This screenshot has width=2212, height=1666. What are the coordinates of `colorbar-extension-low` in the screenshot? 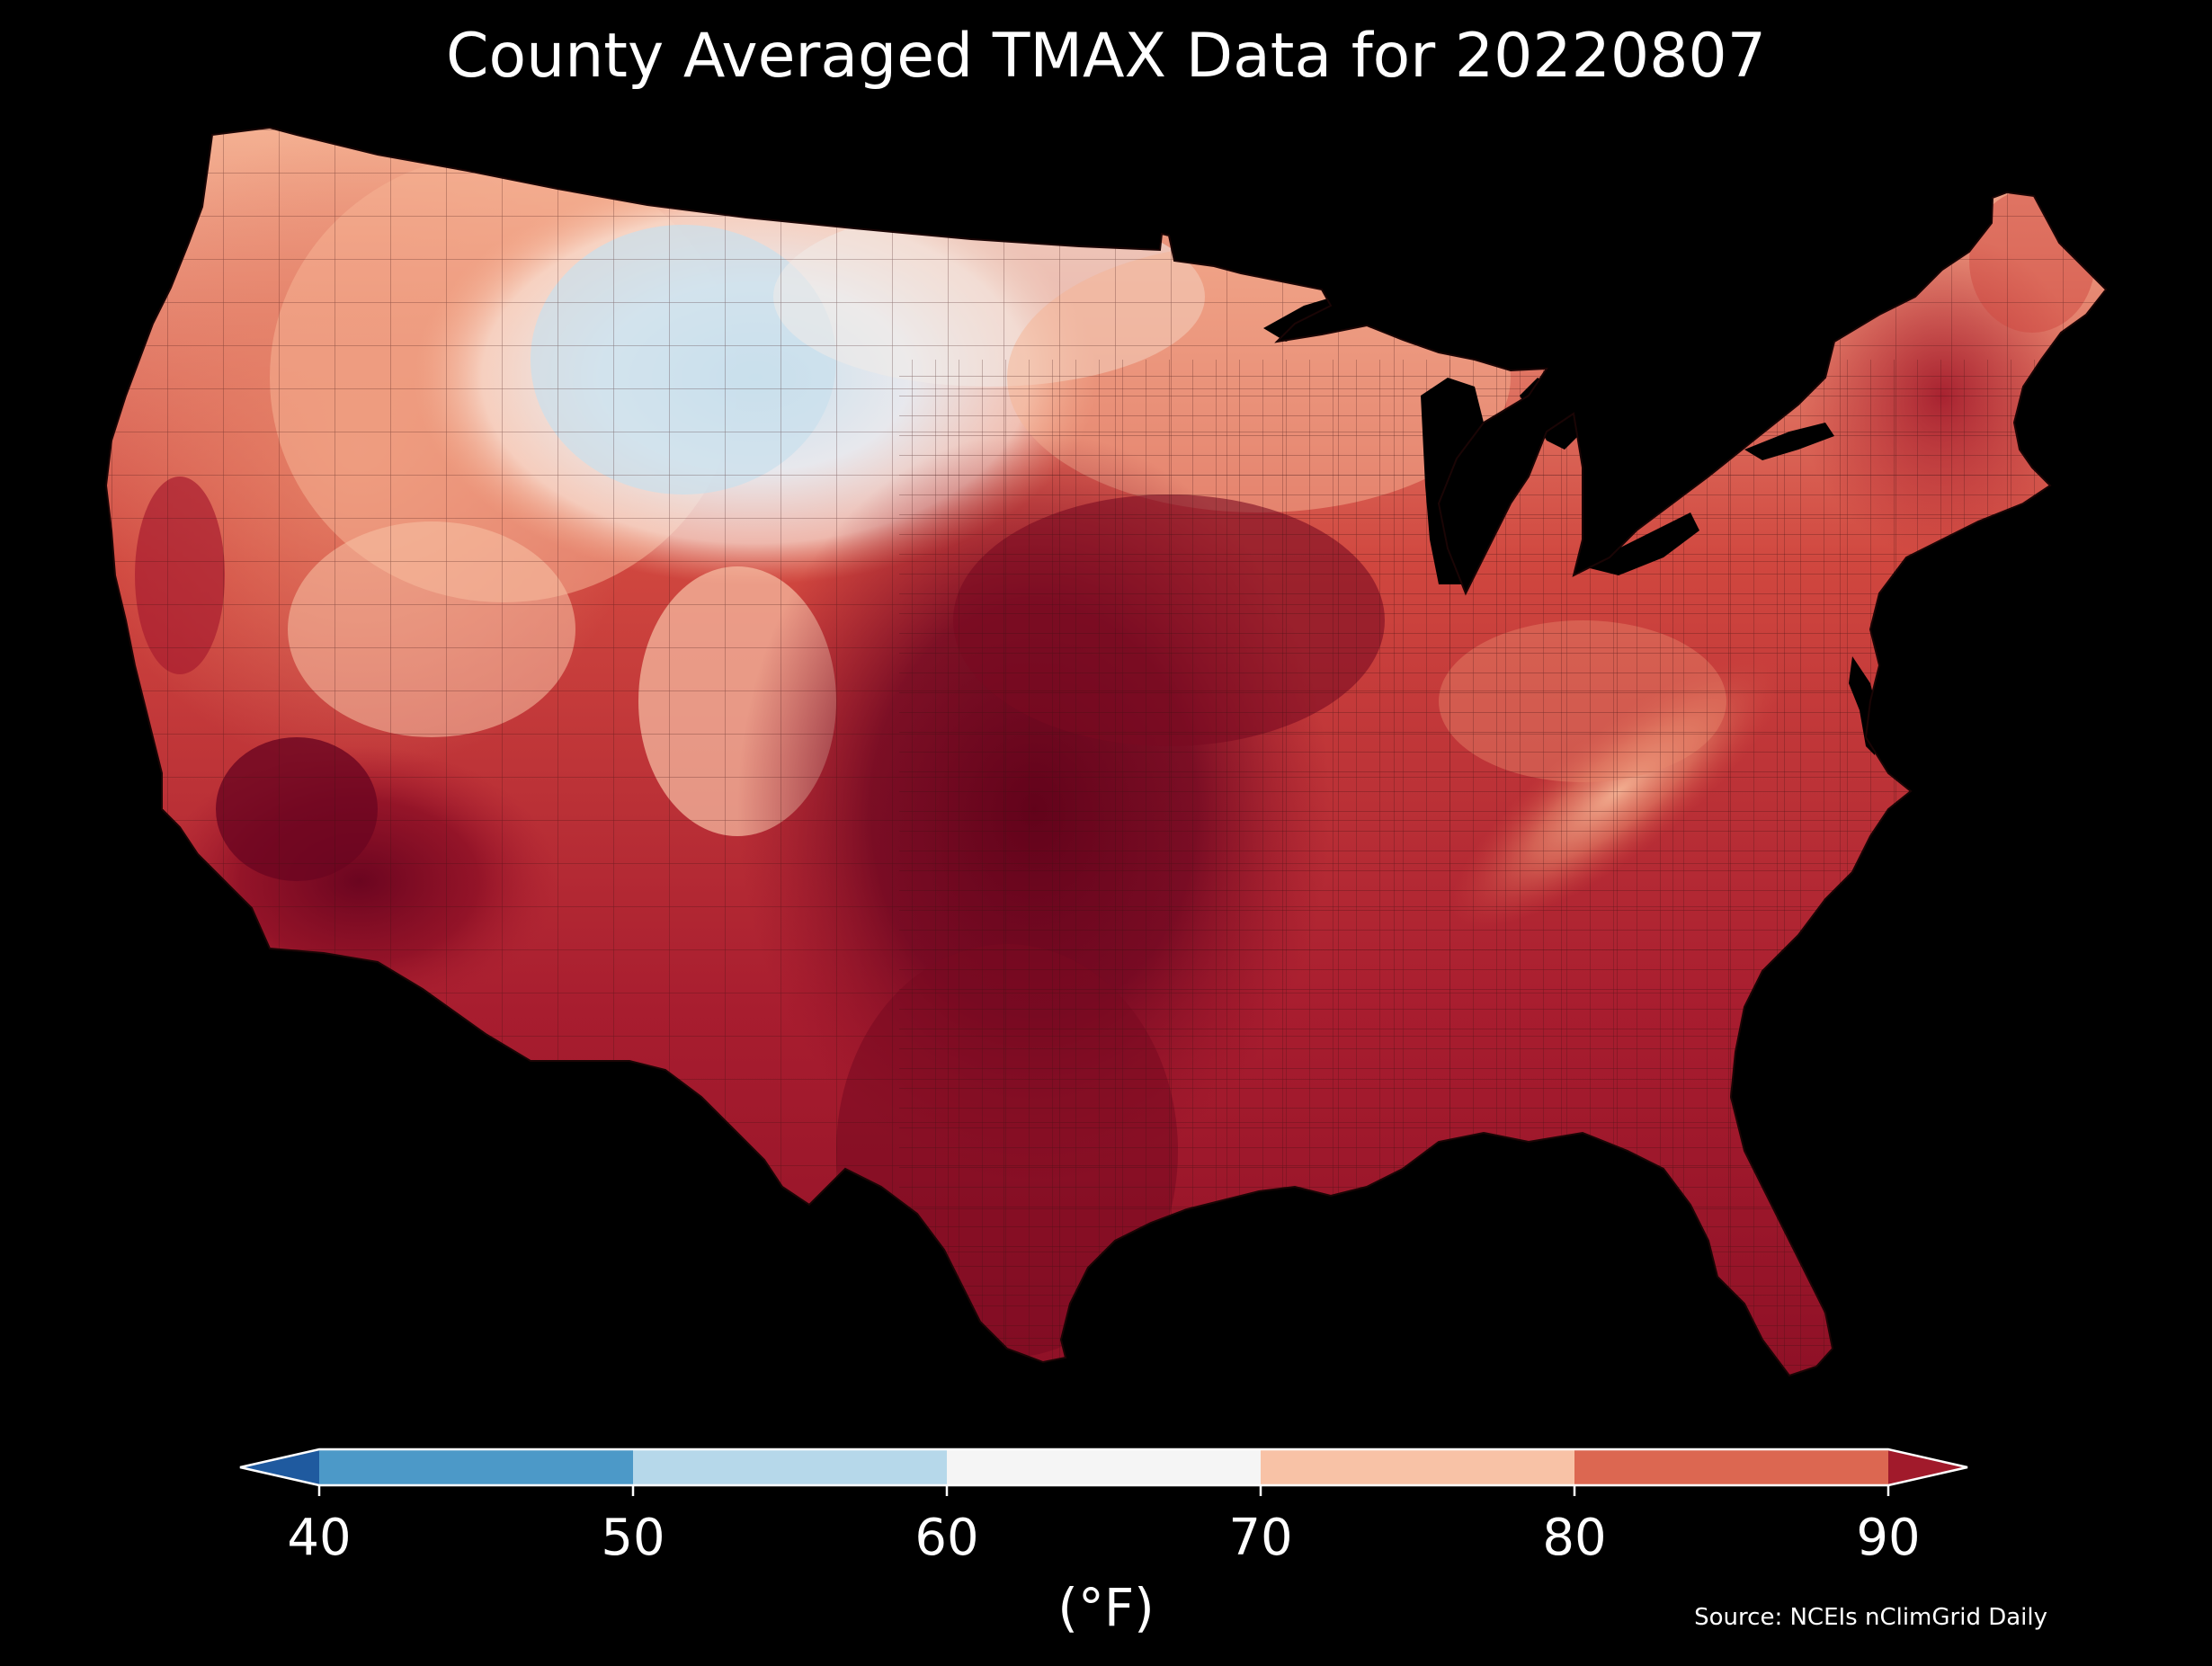 It's located at (279, 1467).